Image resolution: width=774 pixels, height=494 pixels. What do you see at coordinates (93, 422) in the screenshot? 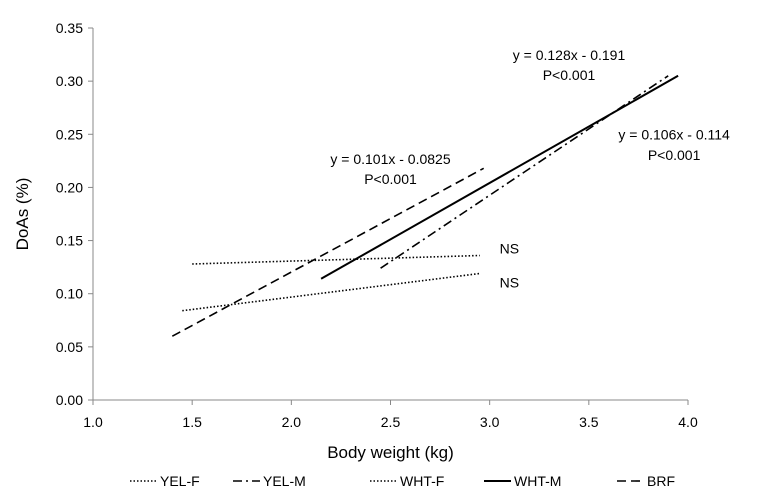
I see `x-tick-label: 1.0` at bounding box center [93, 422].